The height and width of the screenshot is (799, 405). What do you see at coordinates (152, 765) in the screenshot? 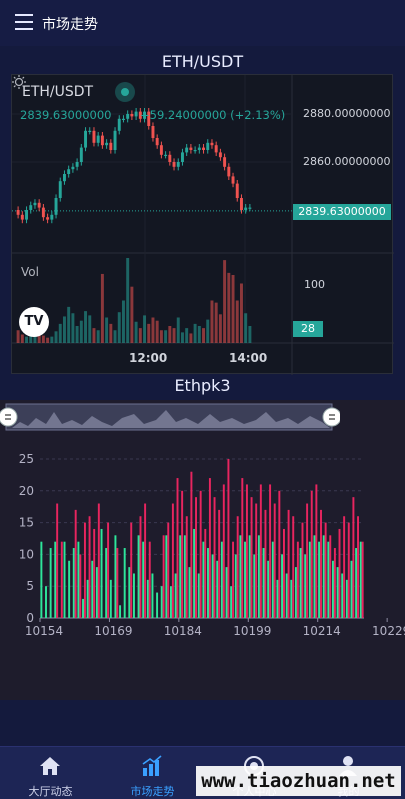
I see `bar-chart-icon` at bounding box center [152, 765].